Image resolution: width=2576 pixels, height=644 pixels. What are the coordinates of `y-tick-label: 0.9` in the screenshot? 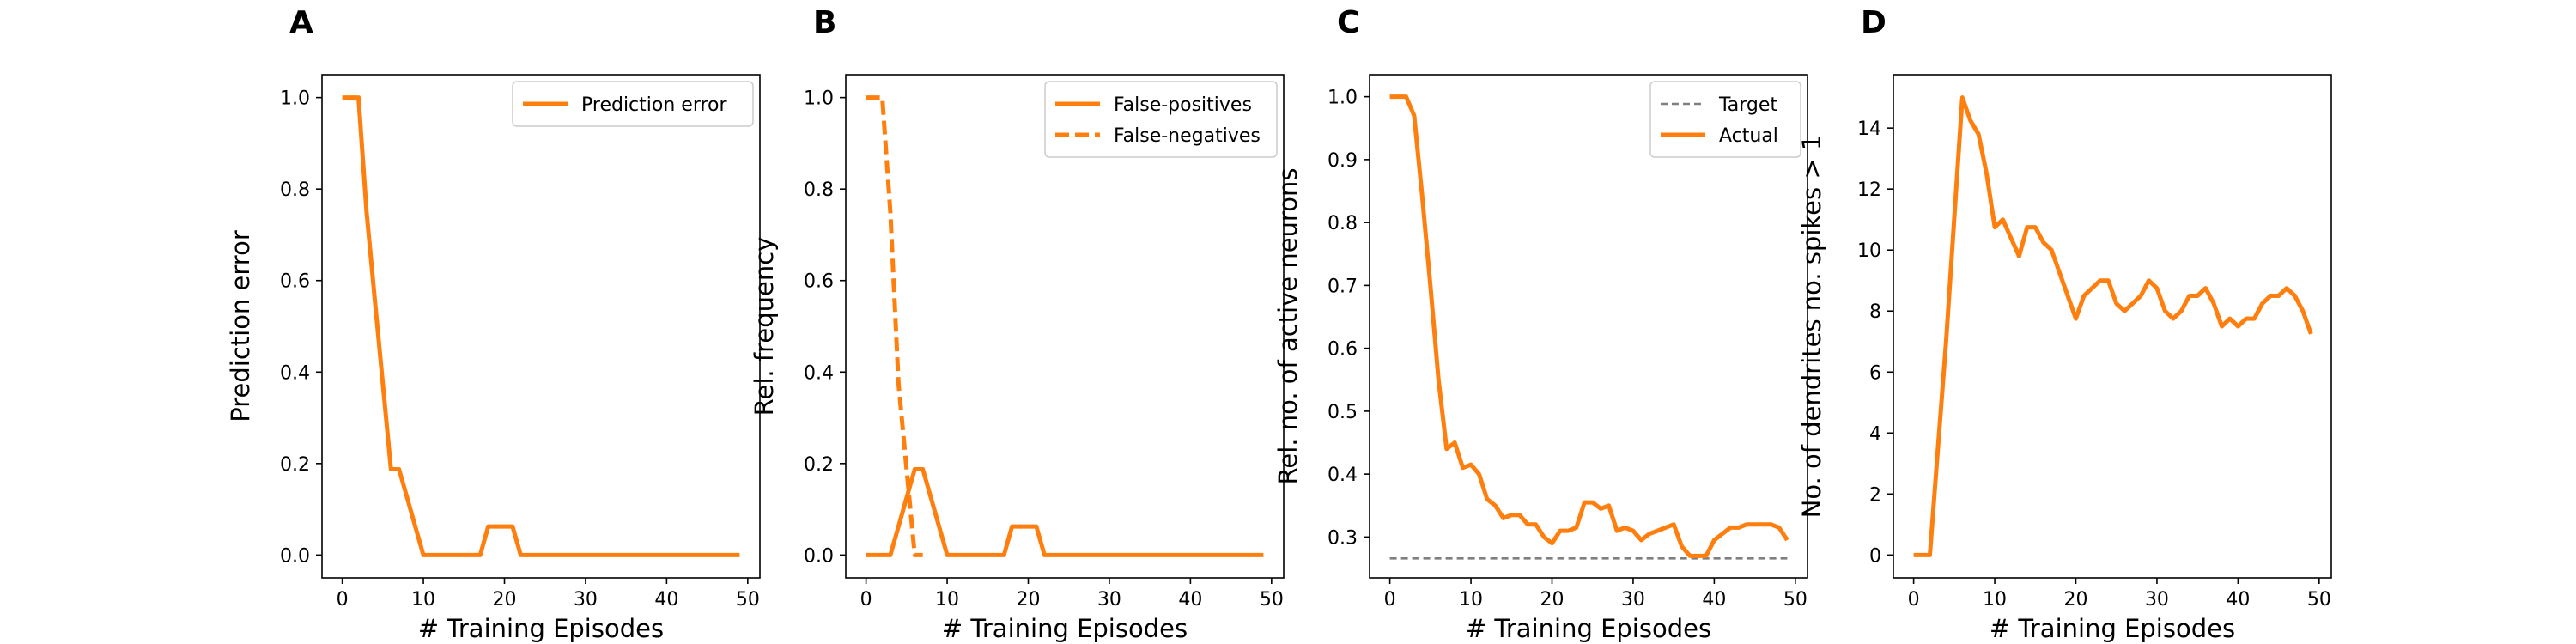 It's located at (1342, 161).